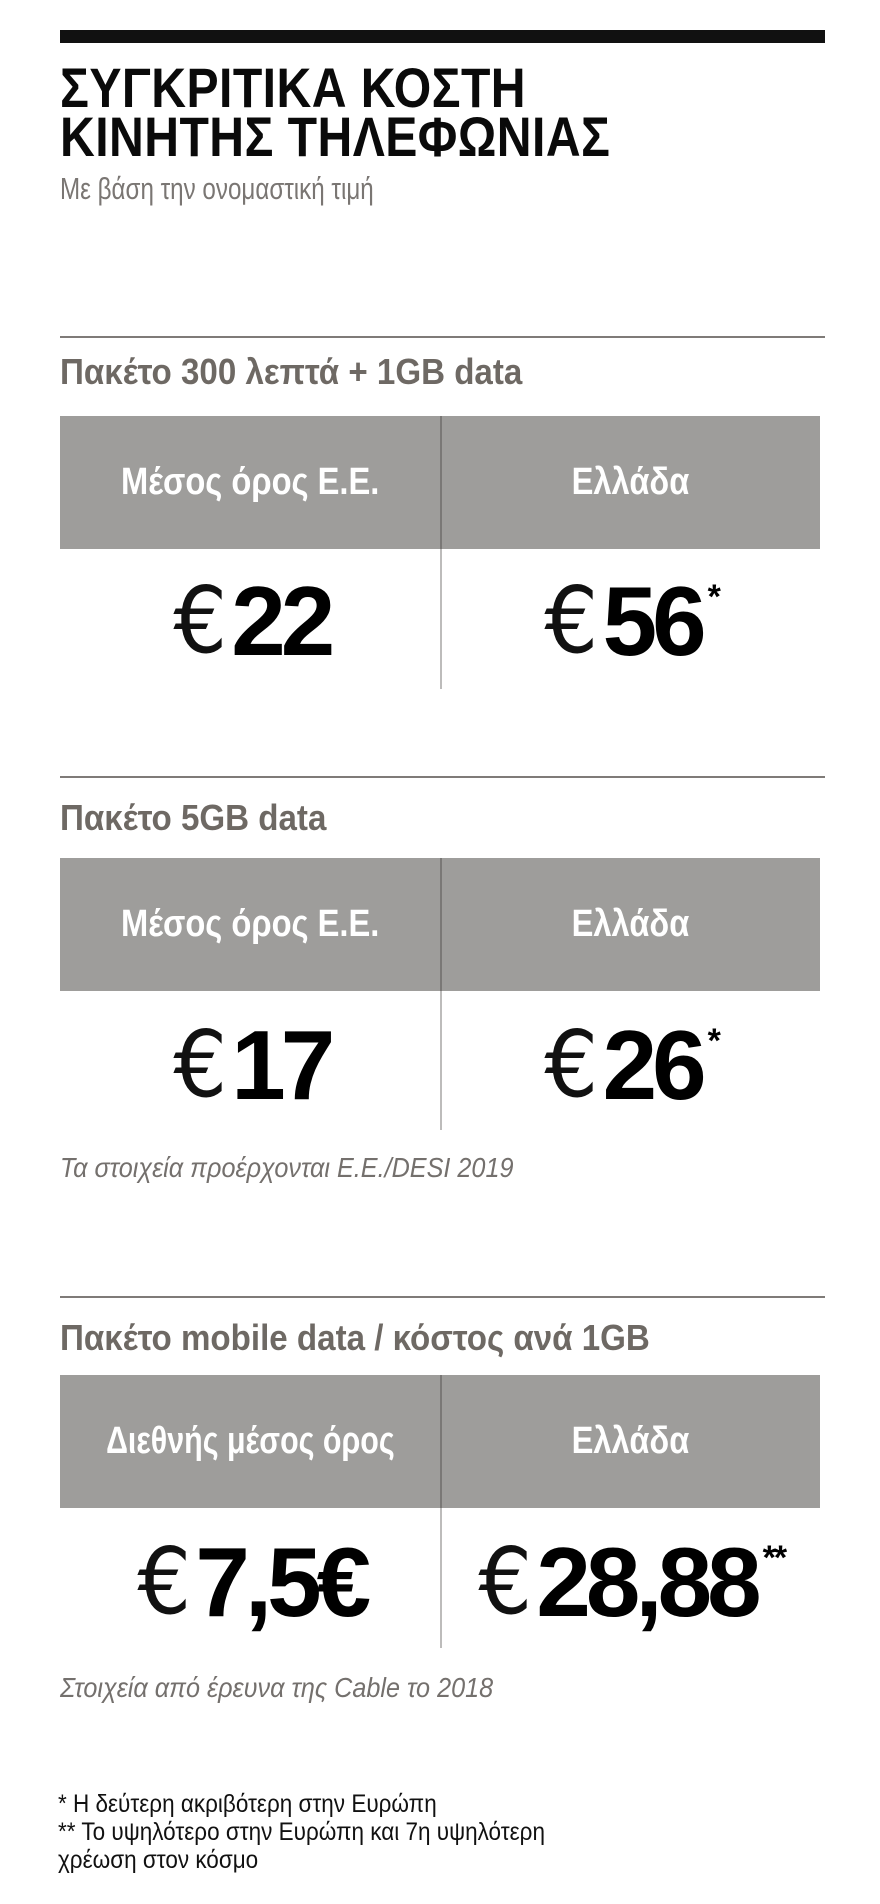 The width and height of the screenshot is (880, 1904). I want to click on price-amount: 17, so click(283, 1065).